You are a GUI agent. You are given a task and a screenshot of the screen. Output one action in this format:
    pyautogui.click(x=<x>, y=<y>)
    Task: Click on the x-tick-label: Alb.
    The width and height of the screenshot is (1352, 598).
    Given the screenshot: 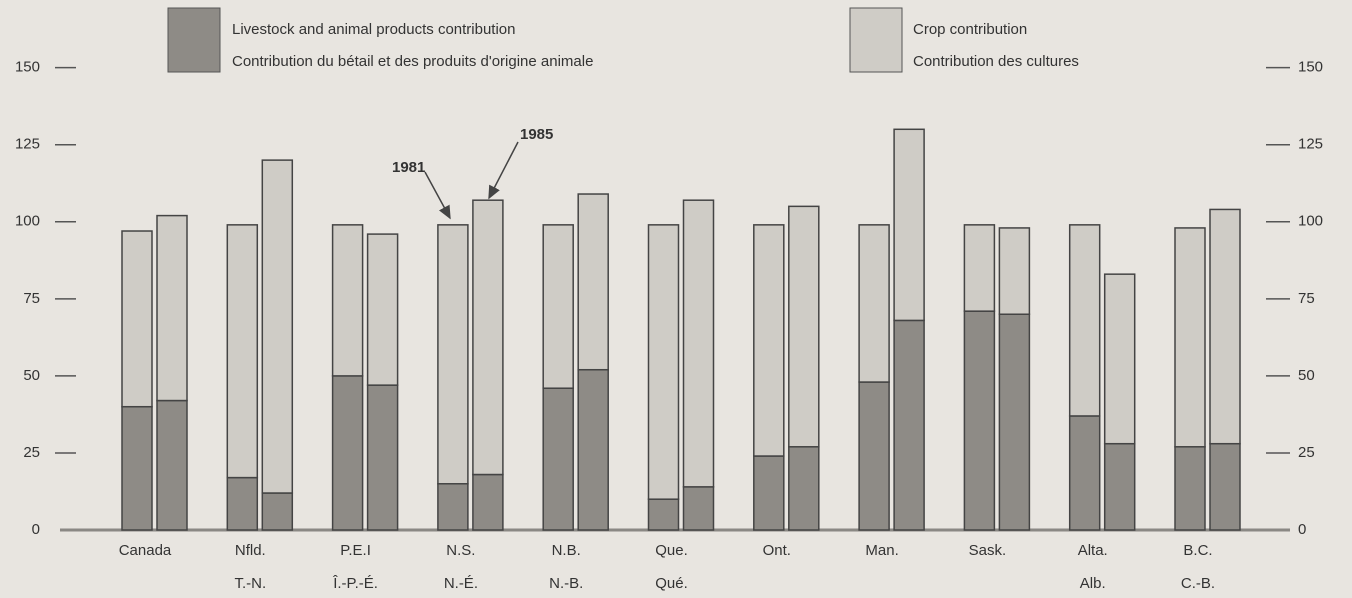 What is the action you would take?
    pyautogui.click(x=1093, y=583)
    